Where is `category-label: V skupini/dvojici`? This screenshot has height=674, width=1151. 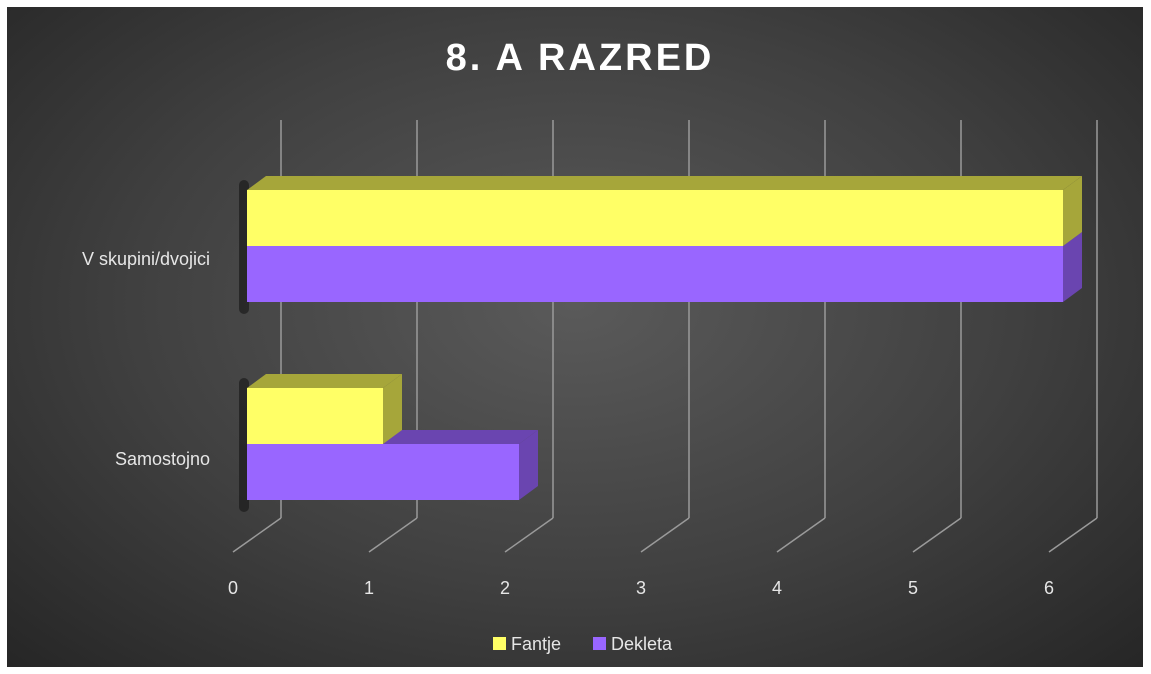 category-label: V skupini/dvojici is located at coordinates (146, 259).